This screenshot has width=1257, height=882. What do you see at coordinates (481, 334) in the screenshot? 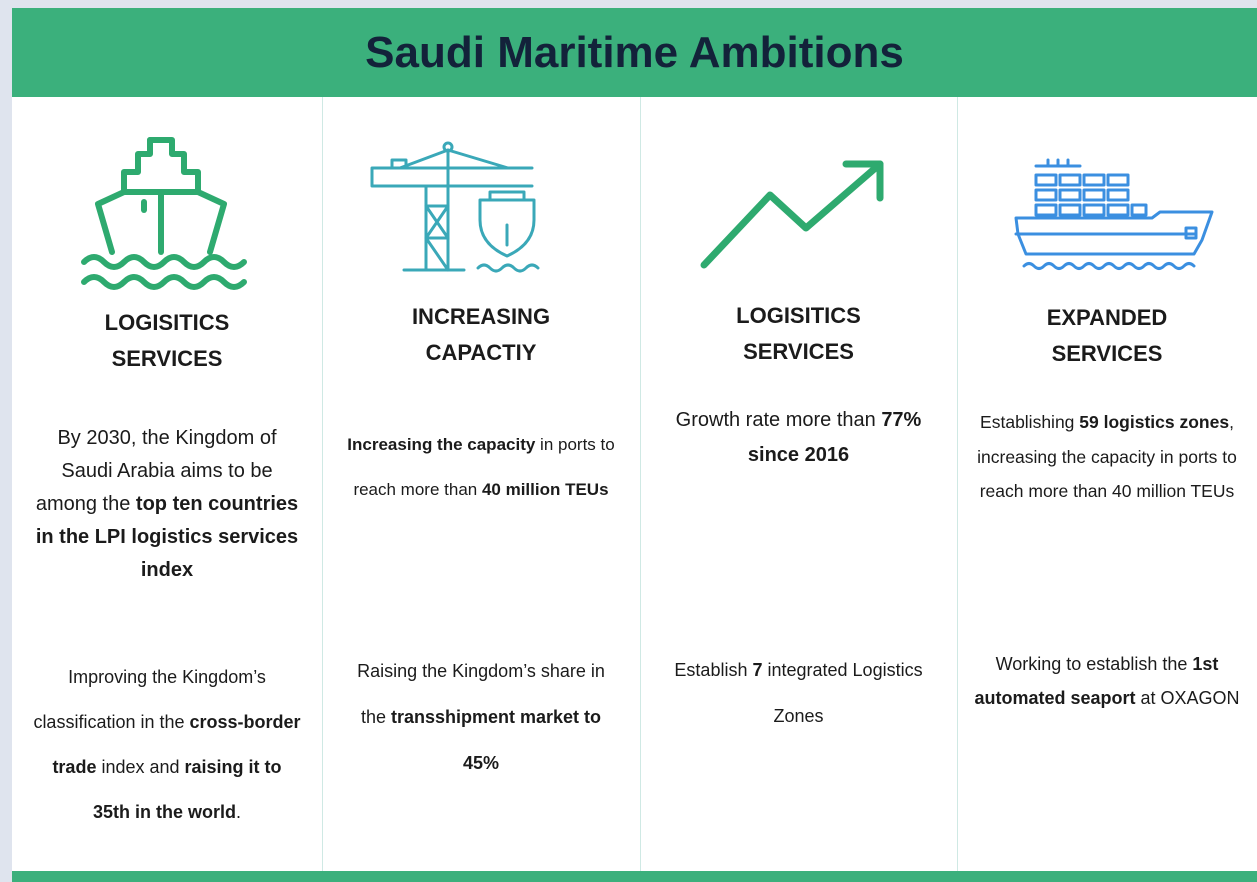
I see `column-heading: INCREASING CAPACTIY` at bounding box center [481, 334].